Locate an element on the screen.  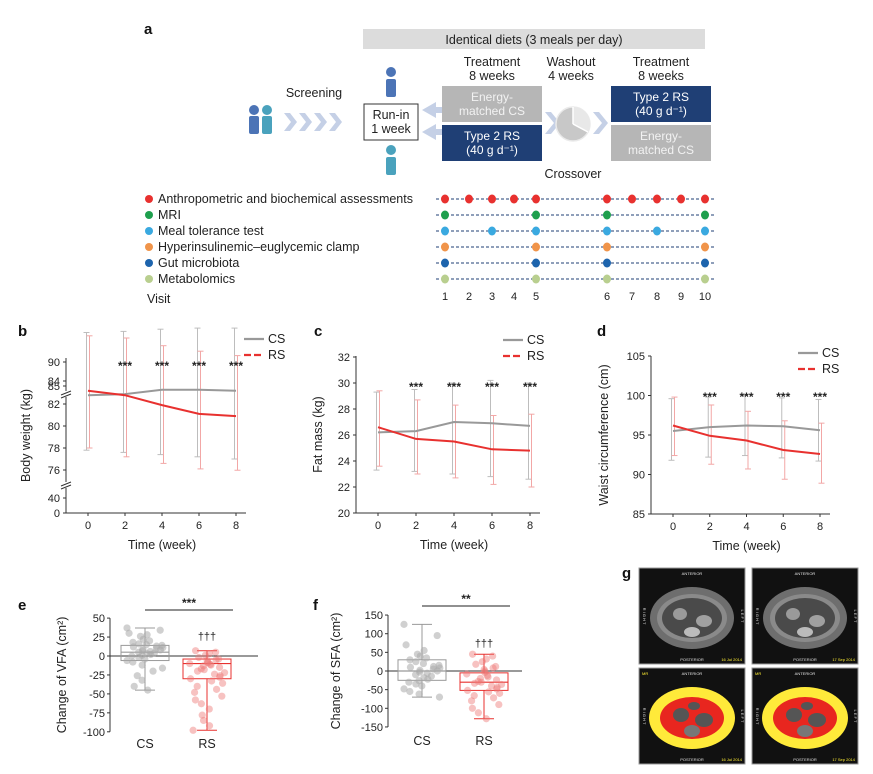
clock-icon is located at coordinates (573, 124).